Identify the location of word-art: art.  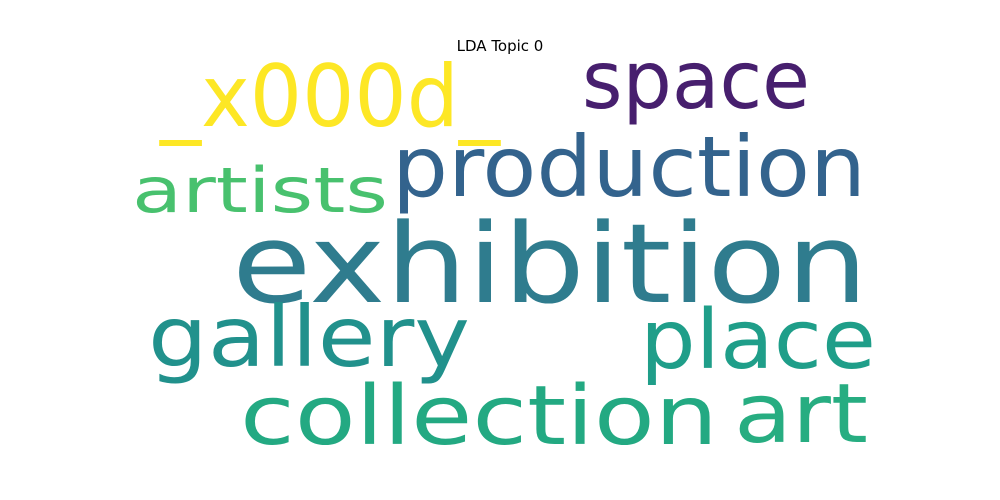
(801, 414).